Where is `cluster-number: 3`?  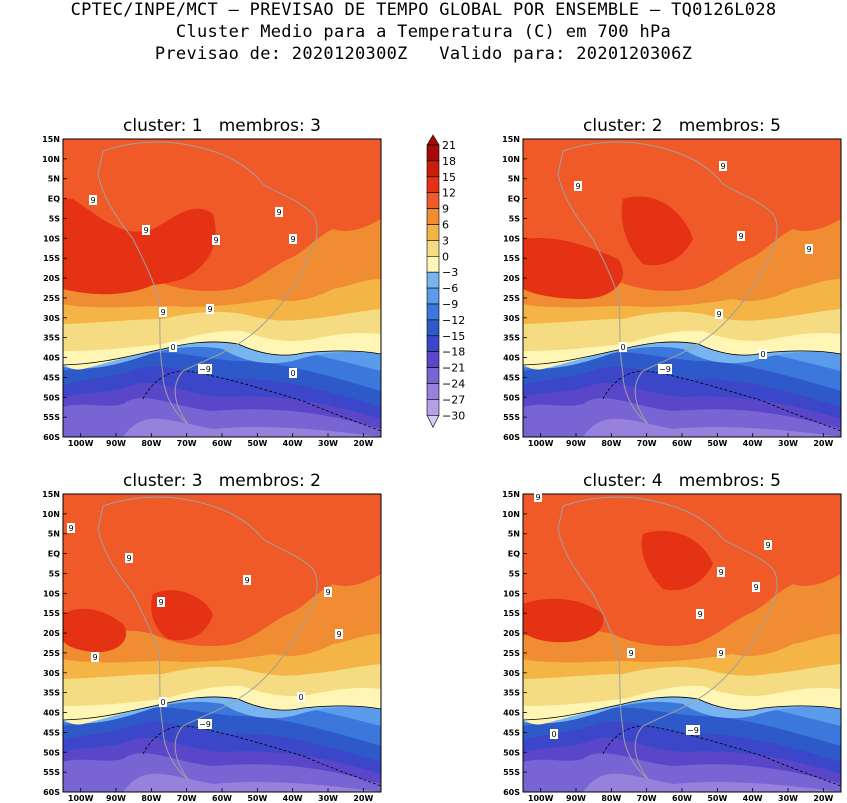
cluster-number: 3 is located at coordinates (194, 481).